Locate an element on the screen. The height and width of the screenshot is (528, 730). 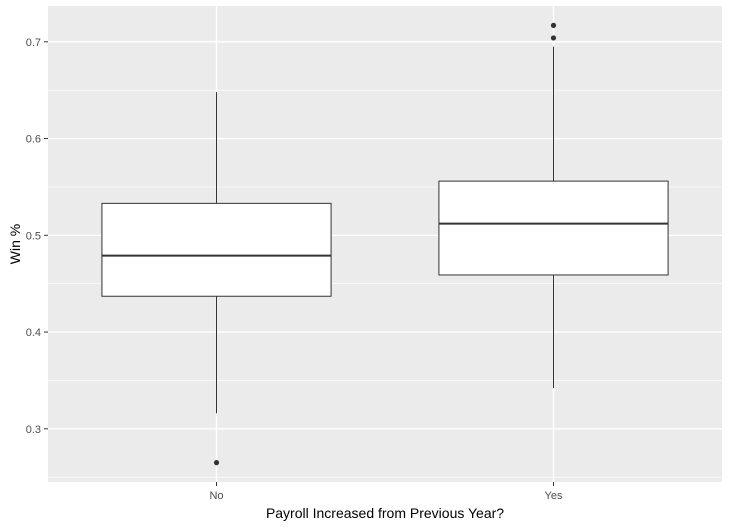
x-tick-label: No is located at coordinates (216, 496).